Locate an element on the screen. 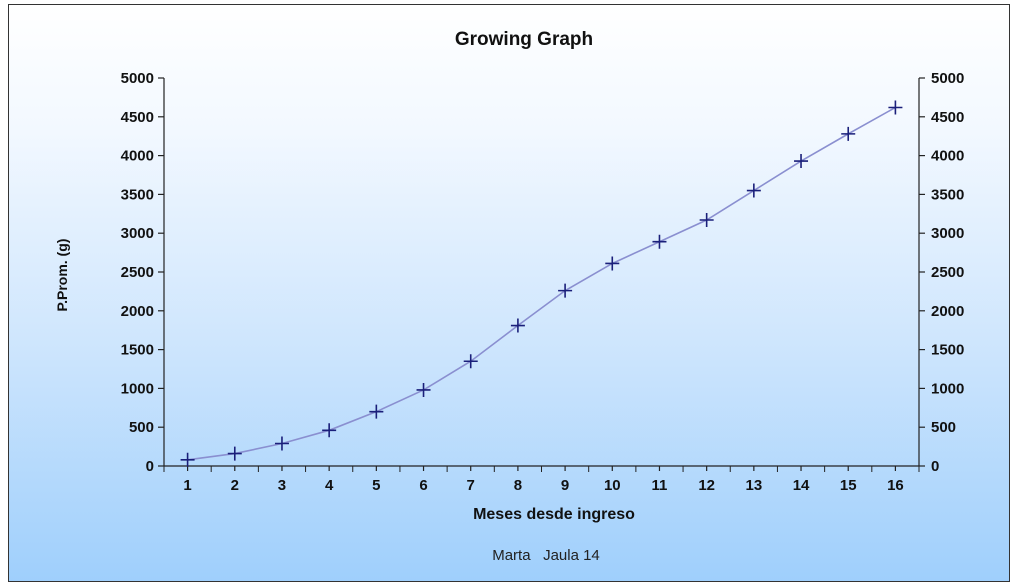 This screenshot has height=582, width=1012. x-tick-label-4: 5 is located at coordinates (376, 485).